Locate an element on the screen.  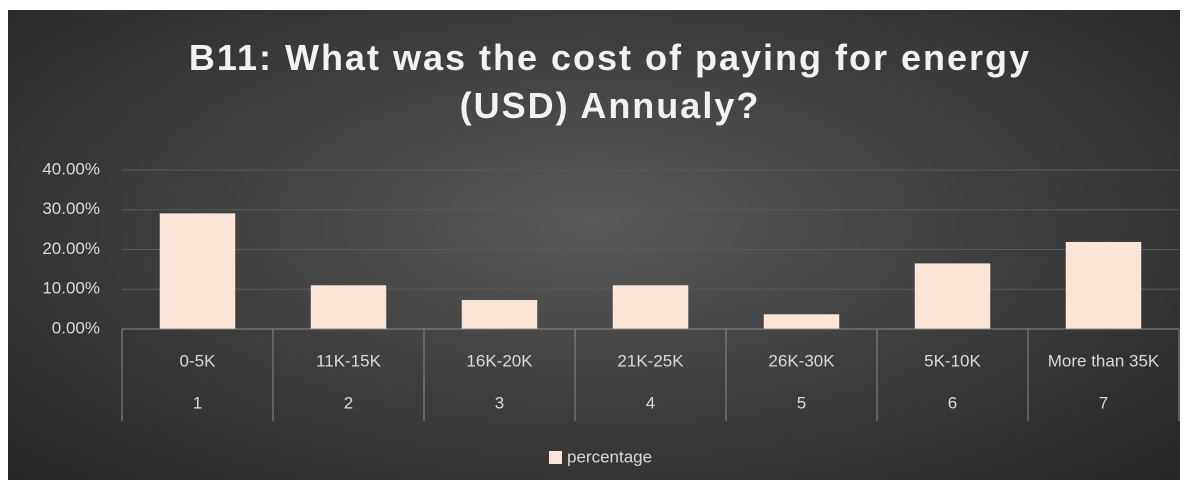
x-group-label: 5 is located at coordinates (801, 402).